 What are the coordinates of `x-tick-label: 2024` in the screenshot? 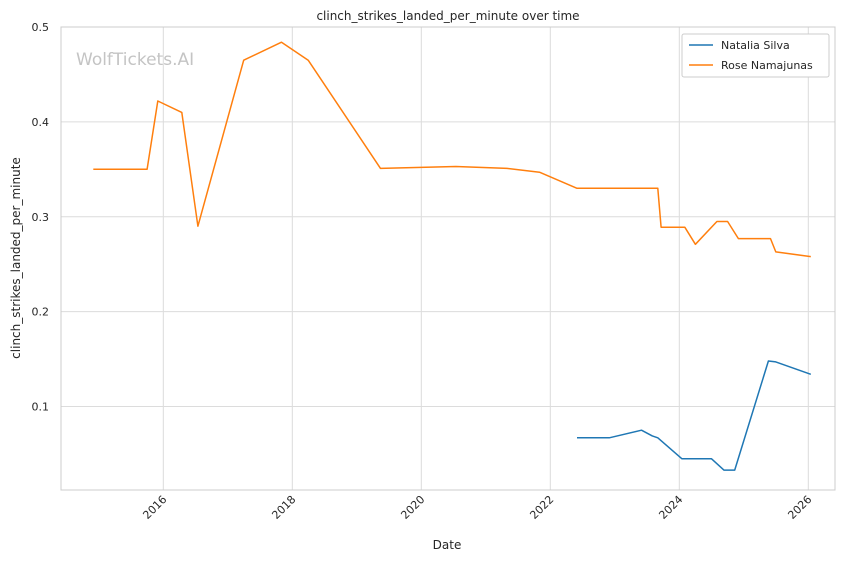 It's located at (670, 507).